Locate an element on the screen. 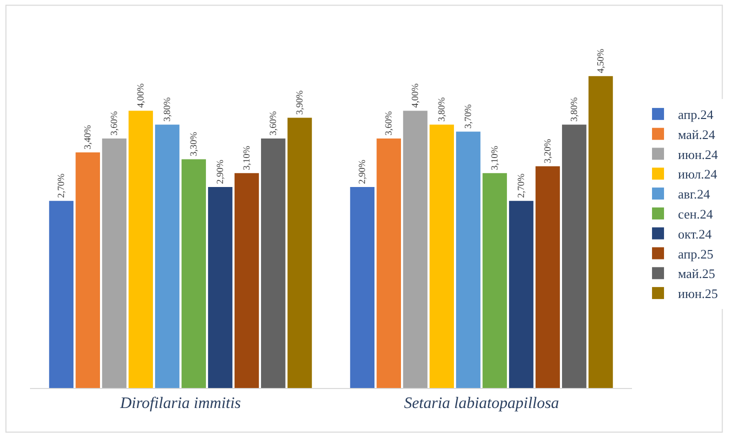 Image resolution: width=736 pixels, height=433 pixels. legend-label: сен.24 is located at coordinates (696, 214).